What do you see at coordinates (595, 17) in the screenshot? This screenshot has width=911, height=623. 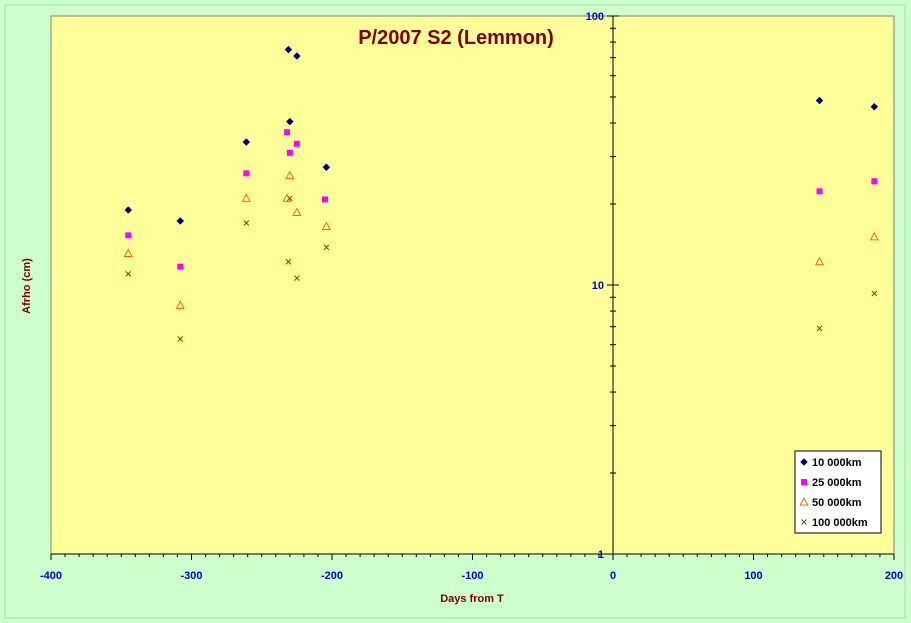 I see `y-tick-label: 100` at bounding box center [595, 17].